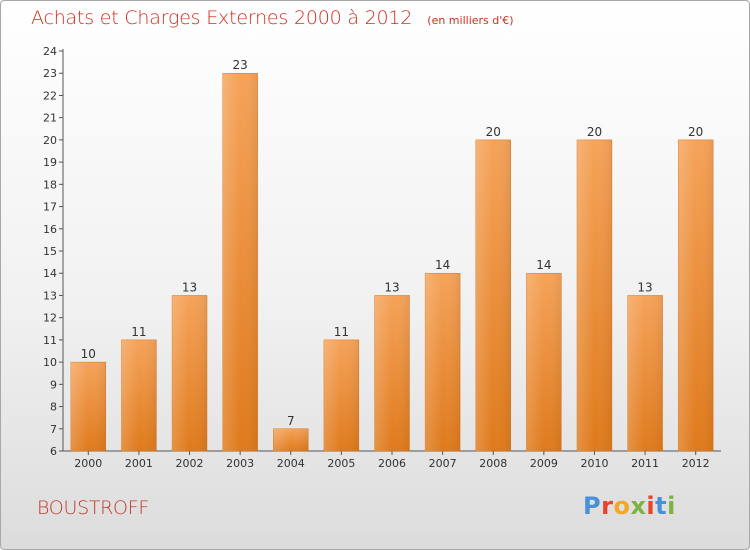 This screenshot has width=750, height=550. Describe the element at coordinates (645, 463) in the screenshot. I see `x-tick-label: 2011` at that location.